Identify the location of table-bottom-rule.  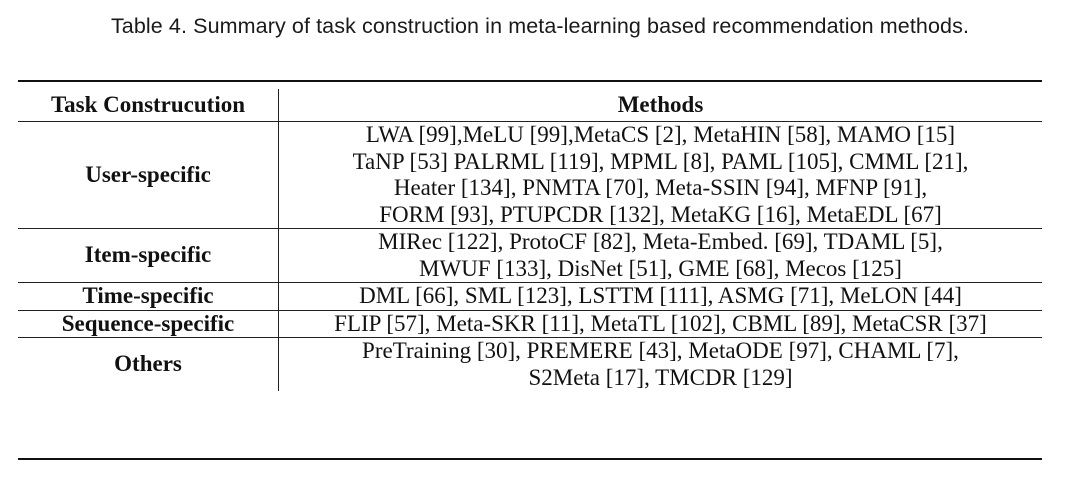
(530, 459).